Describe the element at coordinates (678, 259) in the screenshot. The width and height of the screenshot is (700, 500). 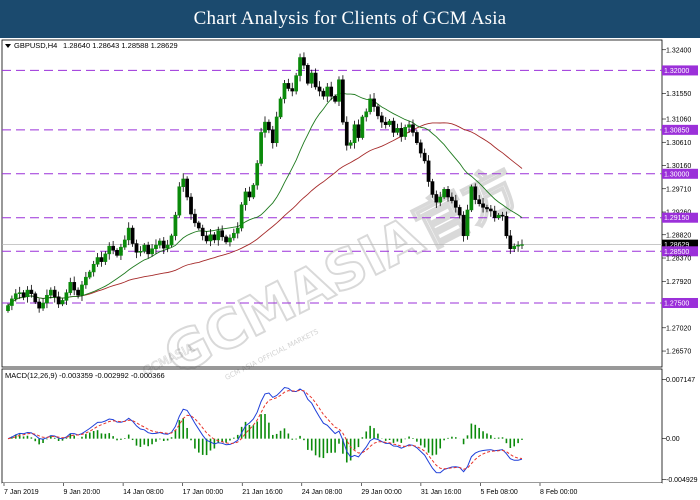
I see `y-tick-label: 1.28370` at that location.